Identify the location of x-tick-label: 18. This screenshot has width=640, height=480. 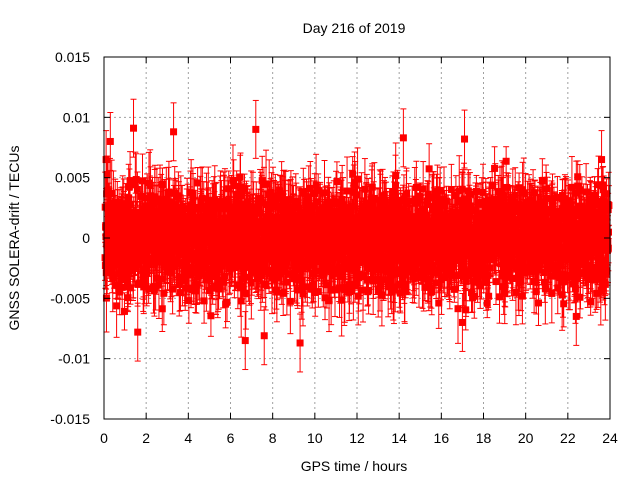
(484, 438).